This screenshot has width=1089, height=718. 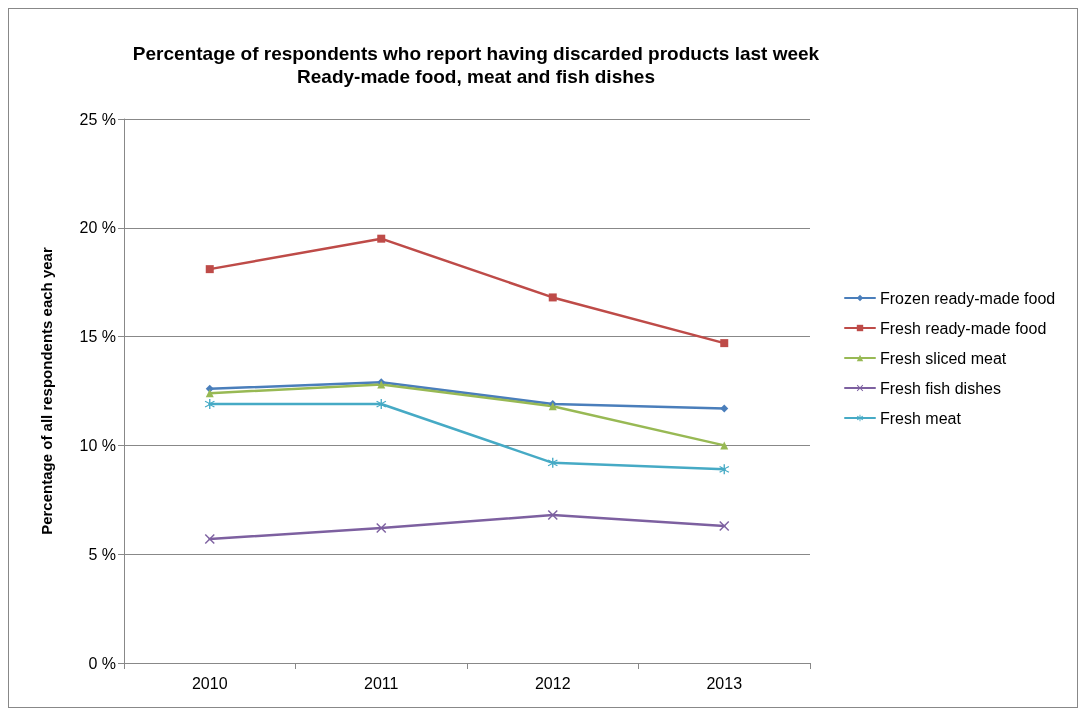 What do you see at coordinates (97, 119) in the screenshot?
I see `y-tick-label: 25 %` at bounding box center [97, 119].